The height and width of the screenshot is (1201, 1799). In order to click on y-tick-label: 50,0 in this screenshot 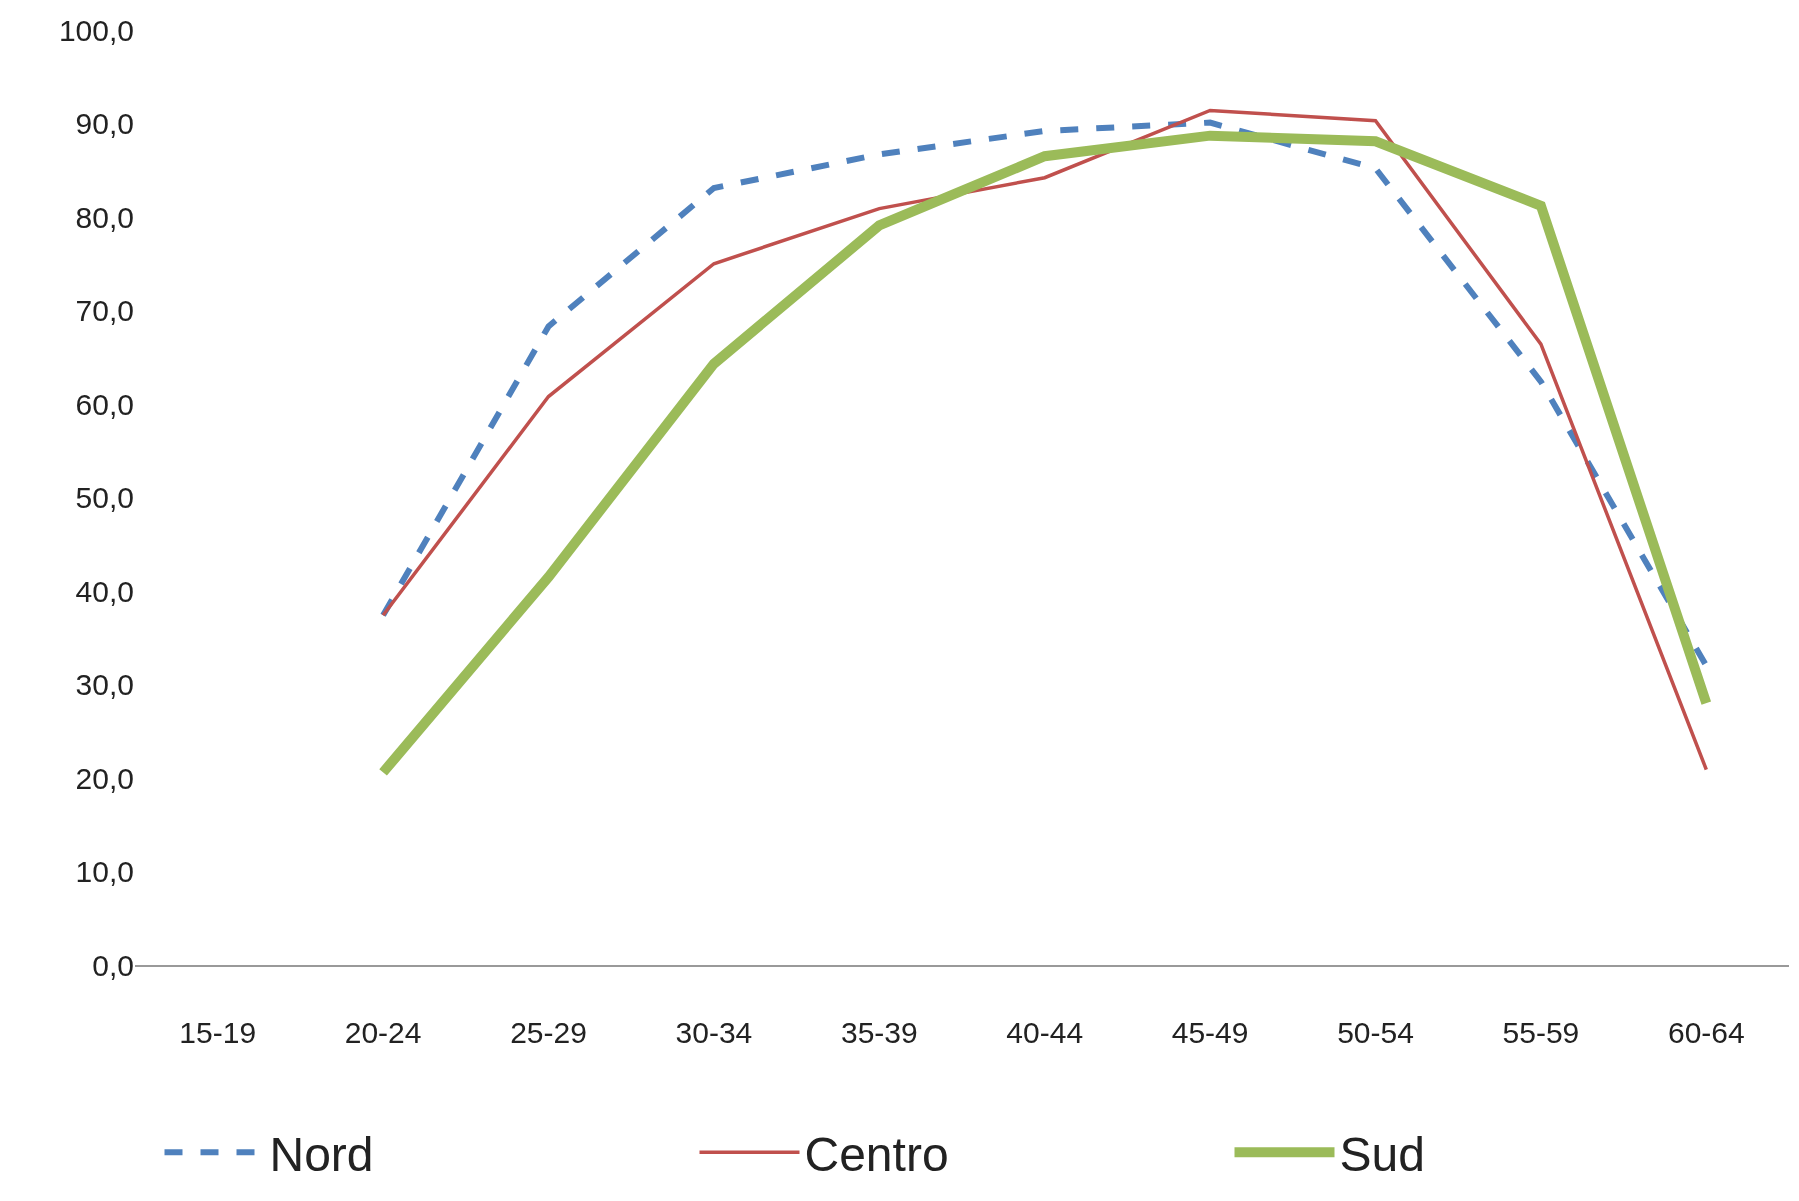, I will do `click(104, 497)`.